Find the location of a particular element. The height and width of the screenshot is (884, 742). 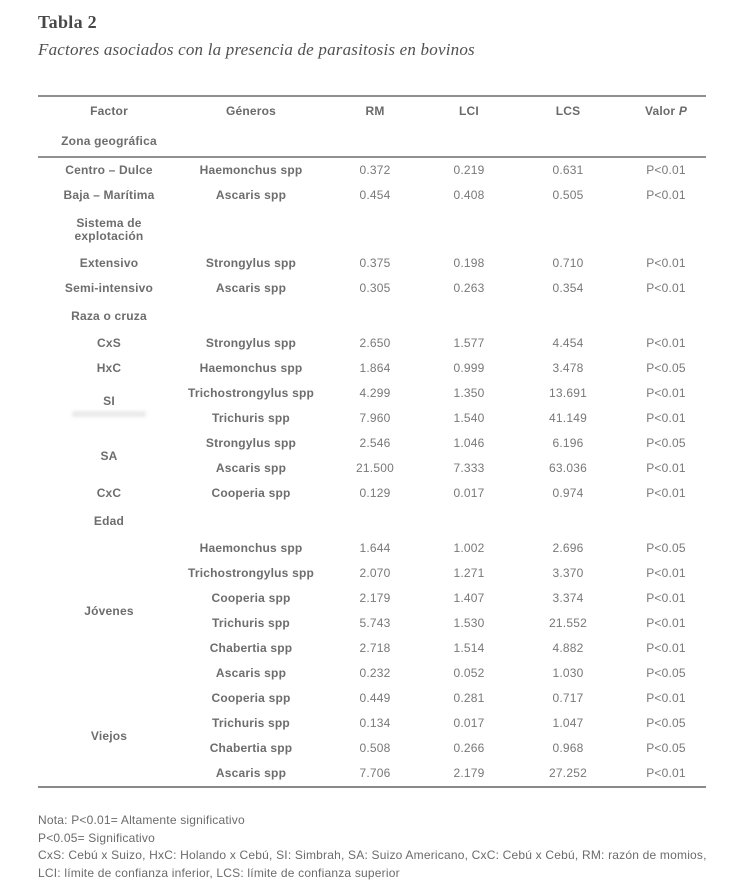

lci-cell: 2.179 is located at coordinates (469, 773).